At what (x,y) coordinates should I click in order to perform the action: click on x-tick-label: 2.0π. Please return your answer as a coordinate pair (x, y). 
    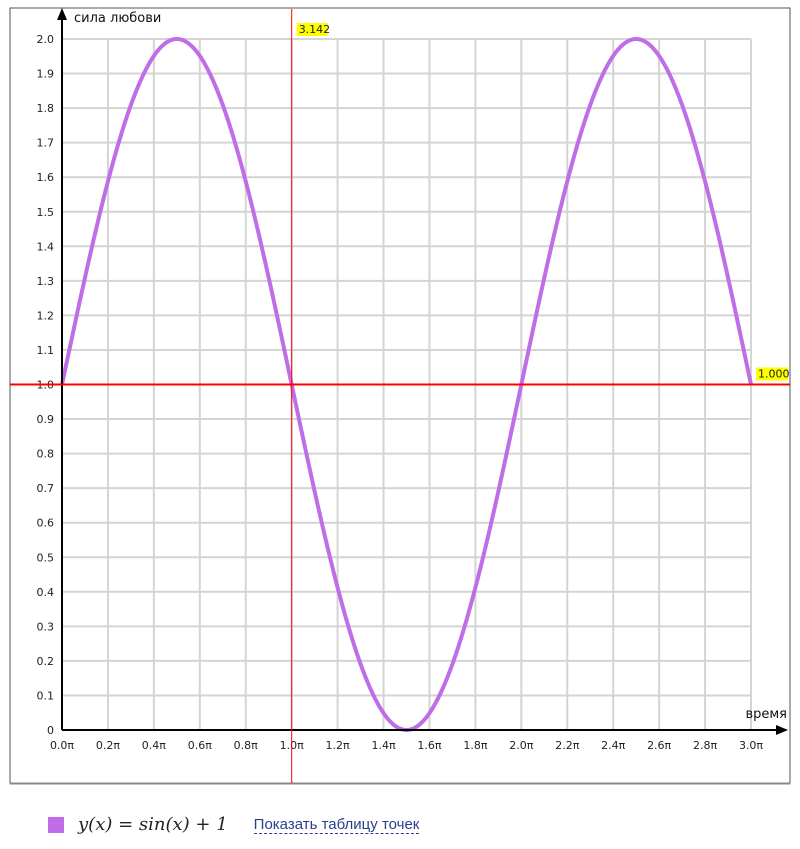
    Looking at the image, I should click on (521, 745).